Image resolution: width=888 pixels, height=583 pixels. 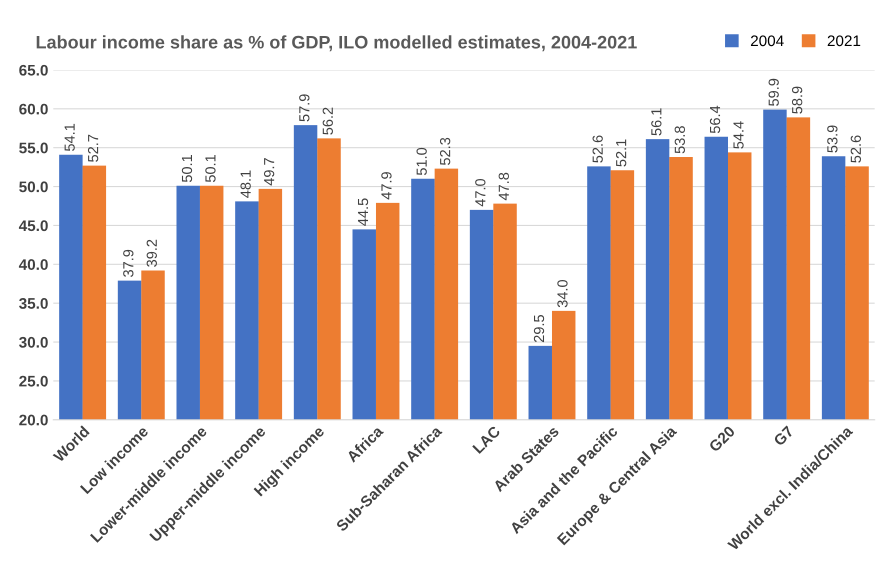 What do you see at coordinates (738, 135) in the screenshot?
I see `data-label: 54.4` at bounding box center [738, 135].